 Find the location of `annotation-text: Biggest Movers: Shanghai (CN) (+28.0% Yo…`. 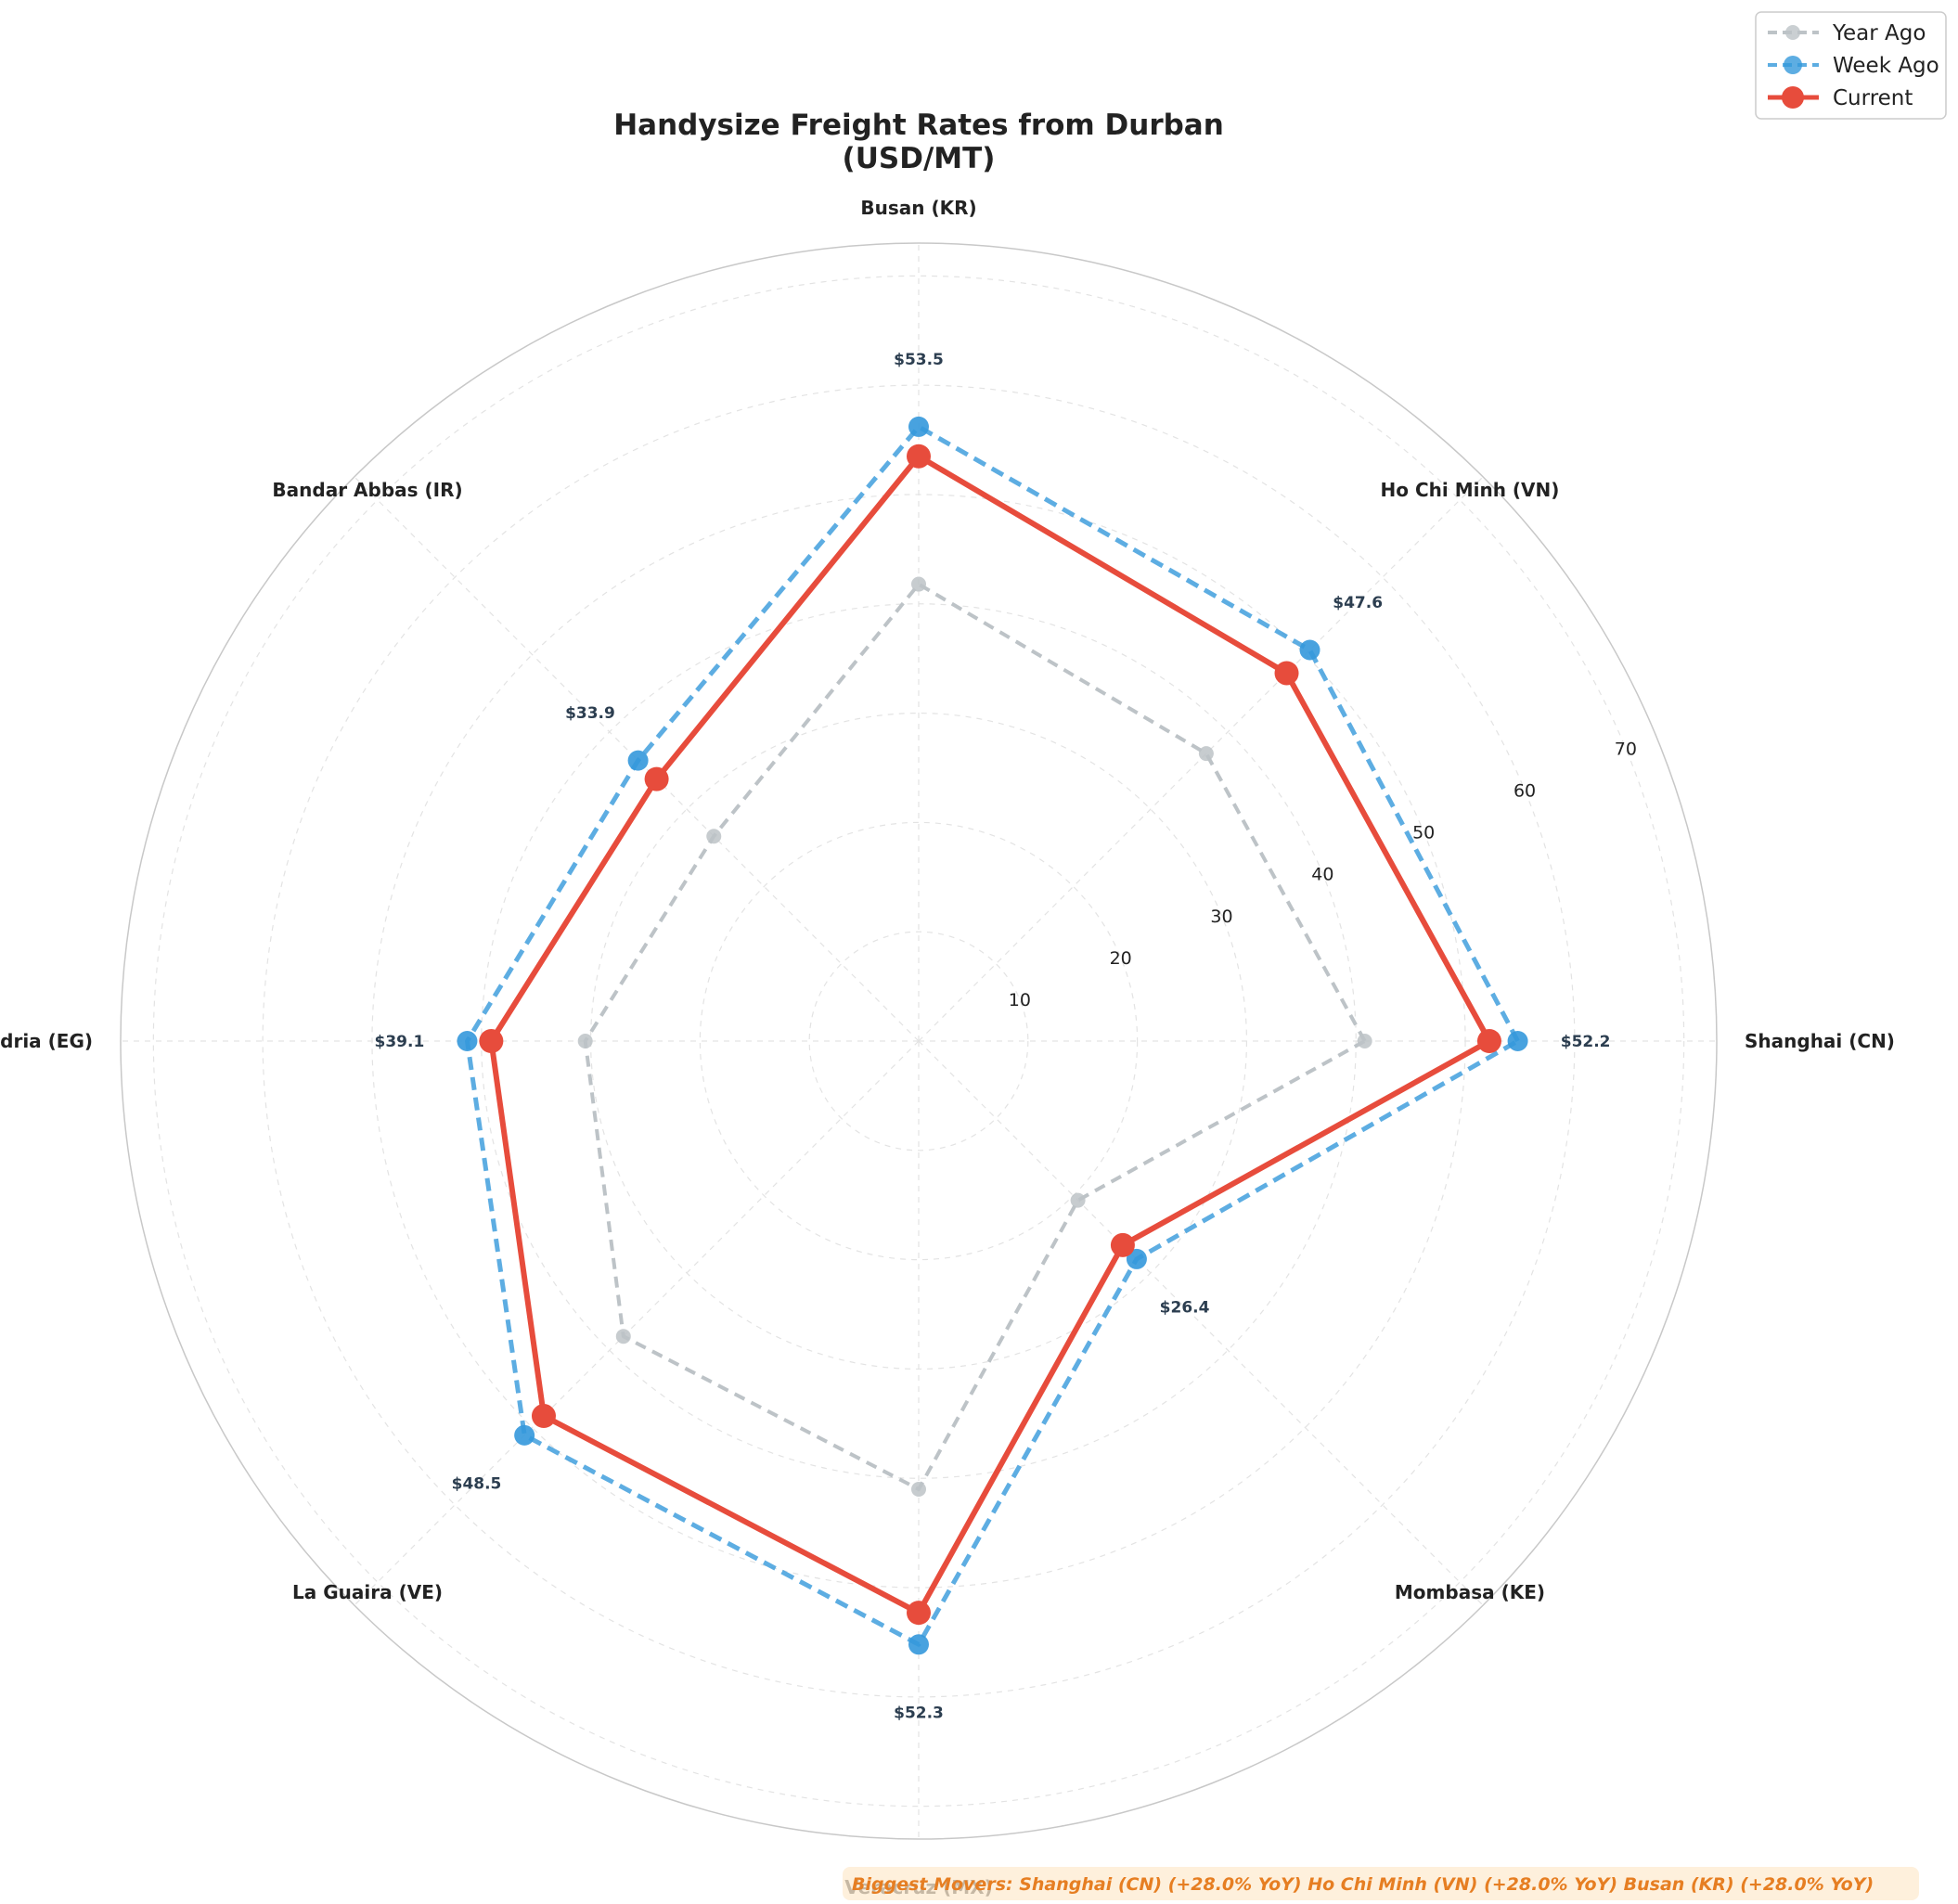

annotation-text: Biggest Movers: Shanghai (CN) (+28.0% Yo… is located at coordinates (1363, 1884).